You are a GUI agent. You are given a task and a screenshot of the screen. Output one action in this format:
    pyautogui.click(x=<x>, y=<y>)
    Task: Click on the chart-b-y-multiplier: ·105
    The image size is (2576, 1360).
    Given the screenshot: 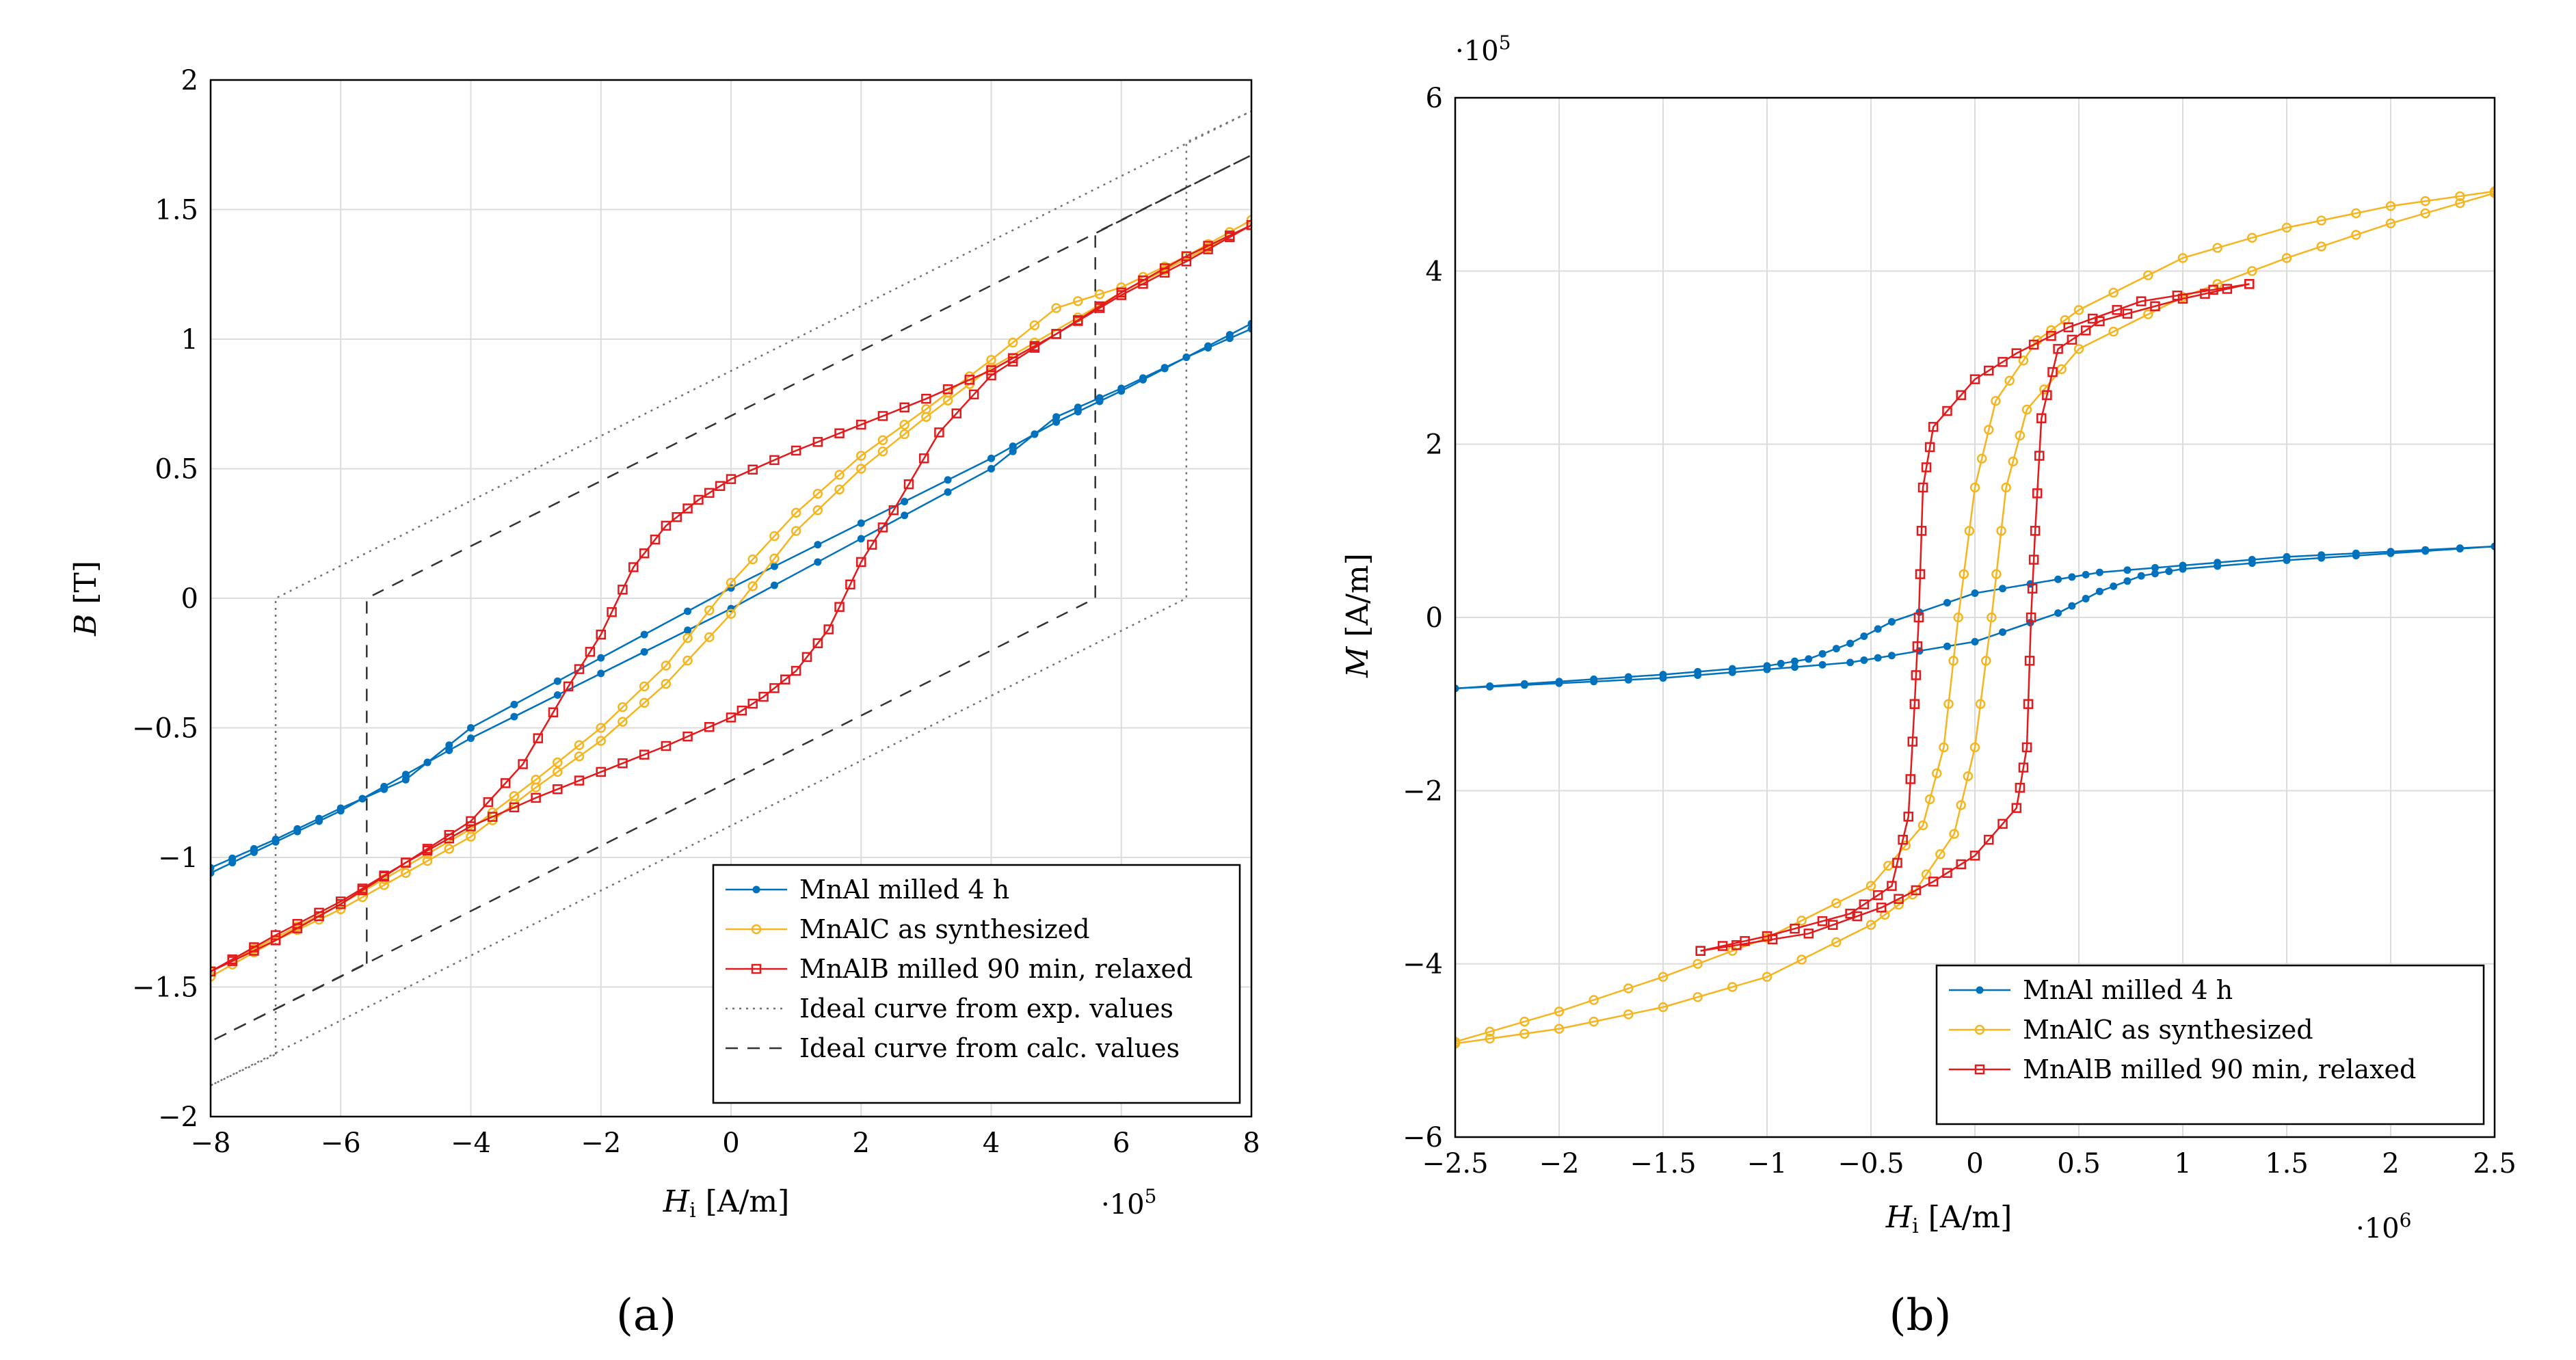 What is the action you would take?
    pyautogui.click(x=1483, y=49)
    